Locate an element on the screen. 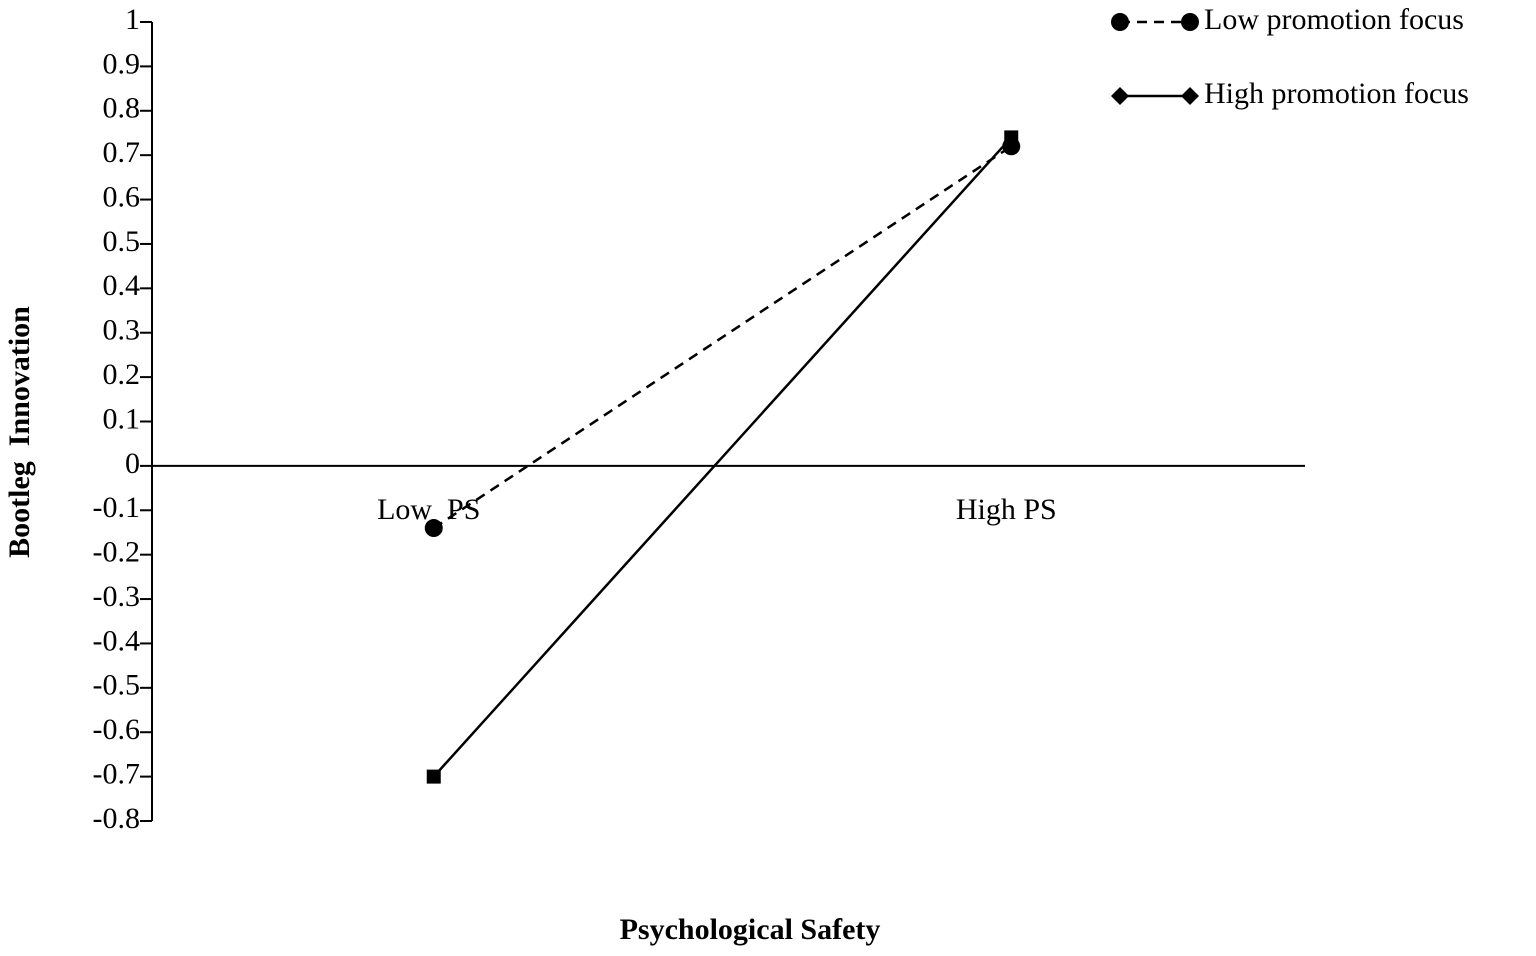 The image size is (1536, 956). y-tick-label: 0.2 is located at coordinates (122, 374).